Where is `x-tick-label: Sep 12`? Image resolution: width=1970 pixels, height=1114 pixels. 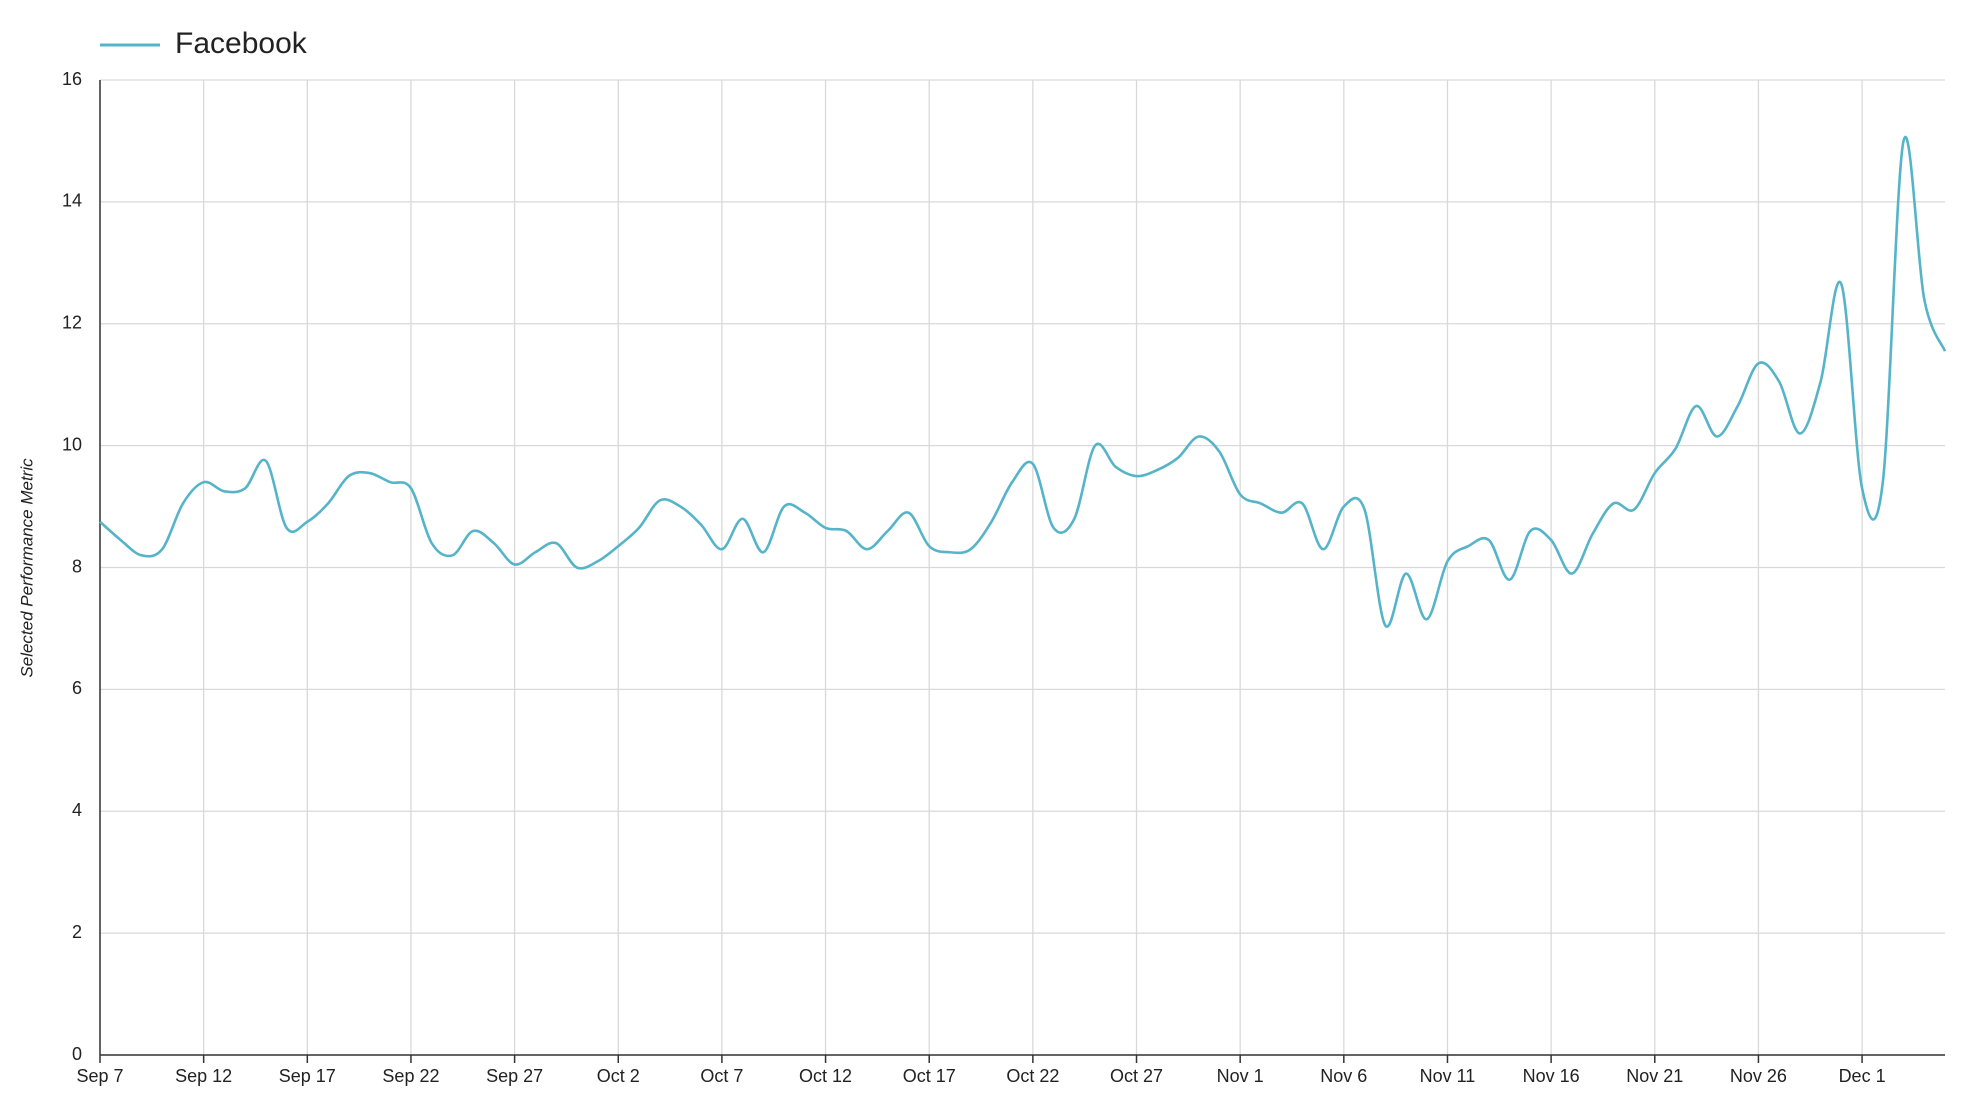 x-tick-label: Sep 12 is located at coordinates (203, 1076).